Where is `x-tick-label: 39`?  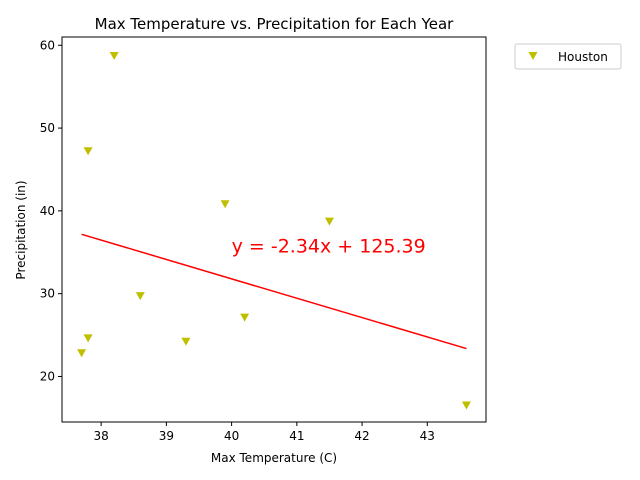 x-tick-label: 39 is located at coordinates (166, 436).